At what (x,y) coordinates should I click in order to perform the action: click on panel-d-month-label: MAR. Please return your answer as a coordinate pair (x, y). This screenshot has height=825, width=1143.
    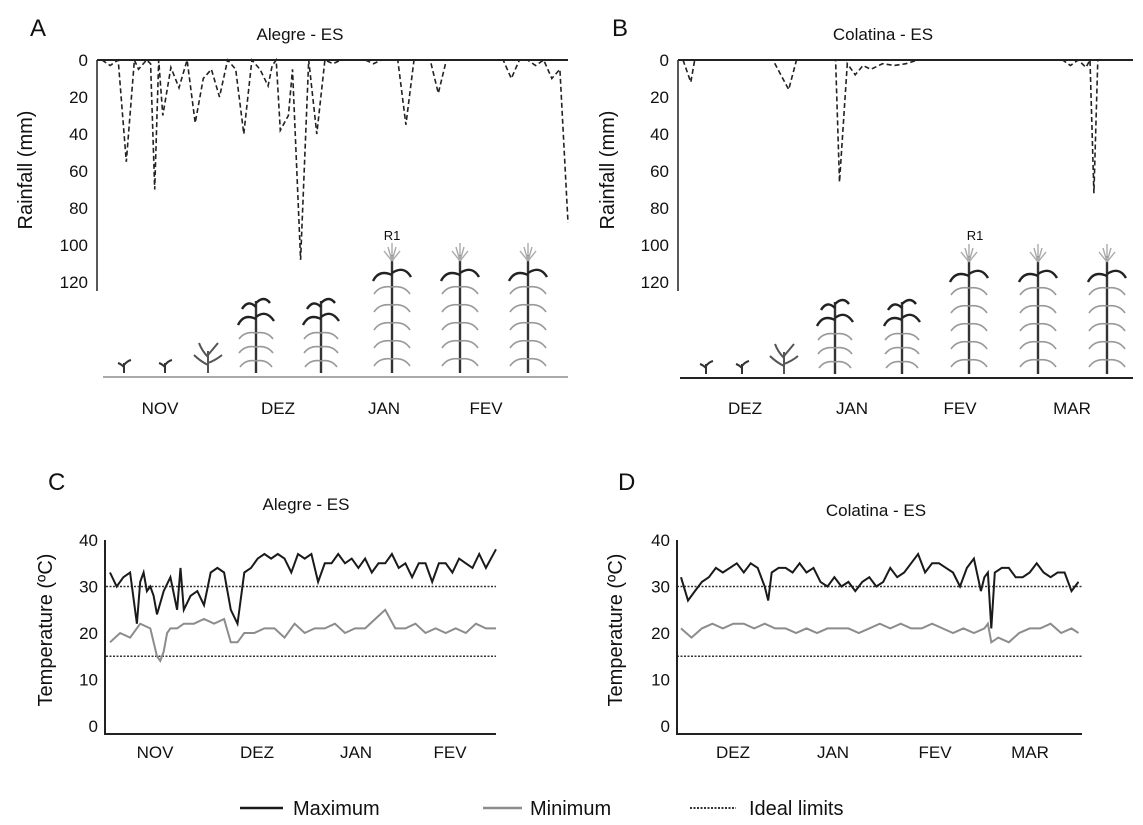
    Looking at the image, I should click on (1030, 752).